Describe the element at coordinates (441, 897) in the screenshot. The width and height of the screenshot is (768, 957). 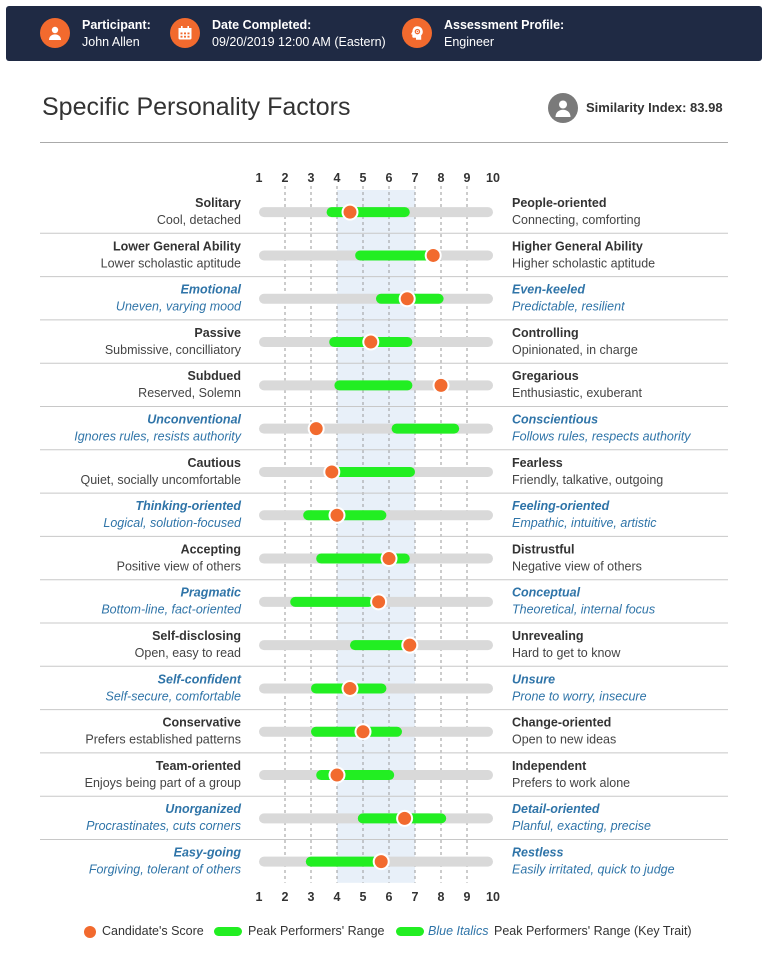
I see `tick-label-bottom-8: 8` at that location.